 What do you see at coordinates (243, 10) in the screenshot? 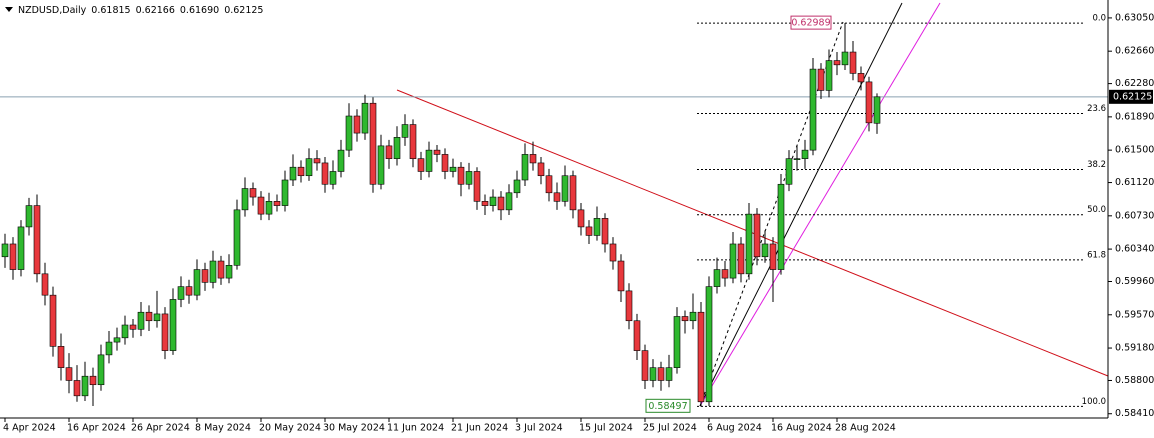
I see `header-value: 0.62125` at bounding box center [243, 10].